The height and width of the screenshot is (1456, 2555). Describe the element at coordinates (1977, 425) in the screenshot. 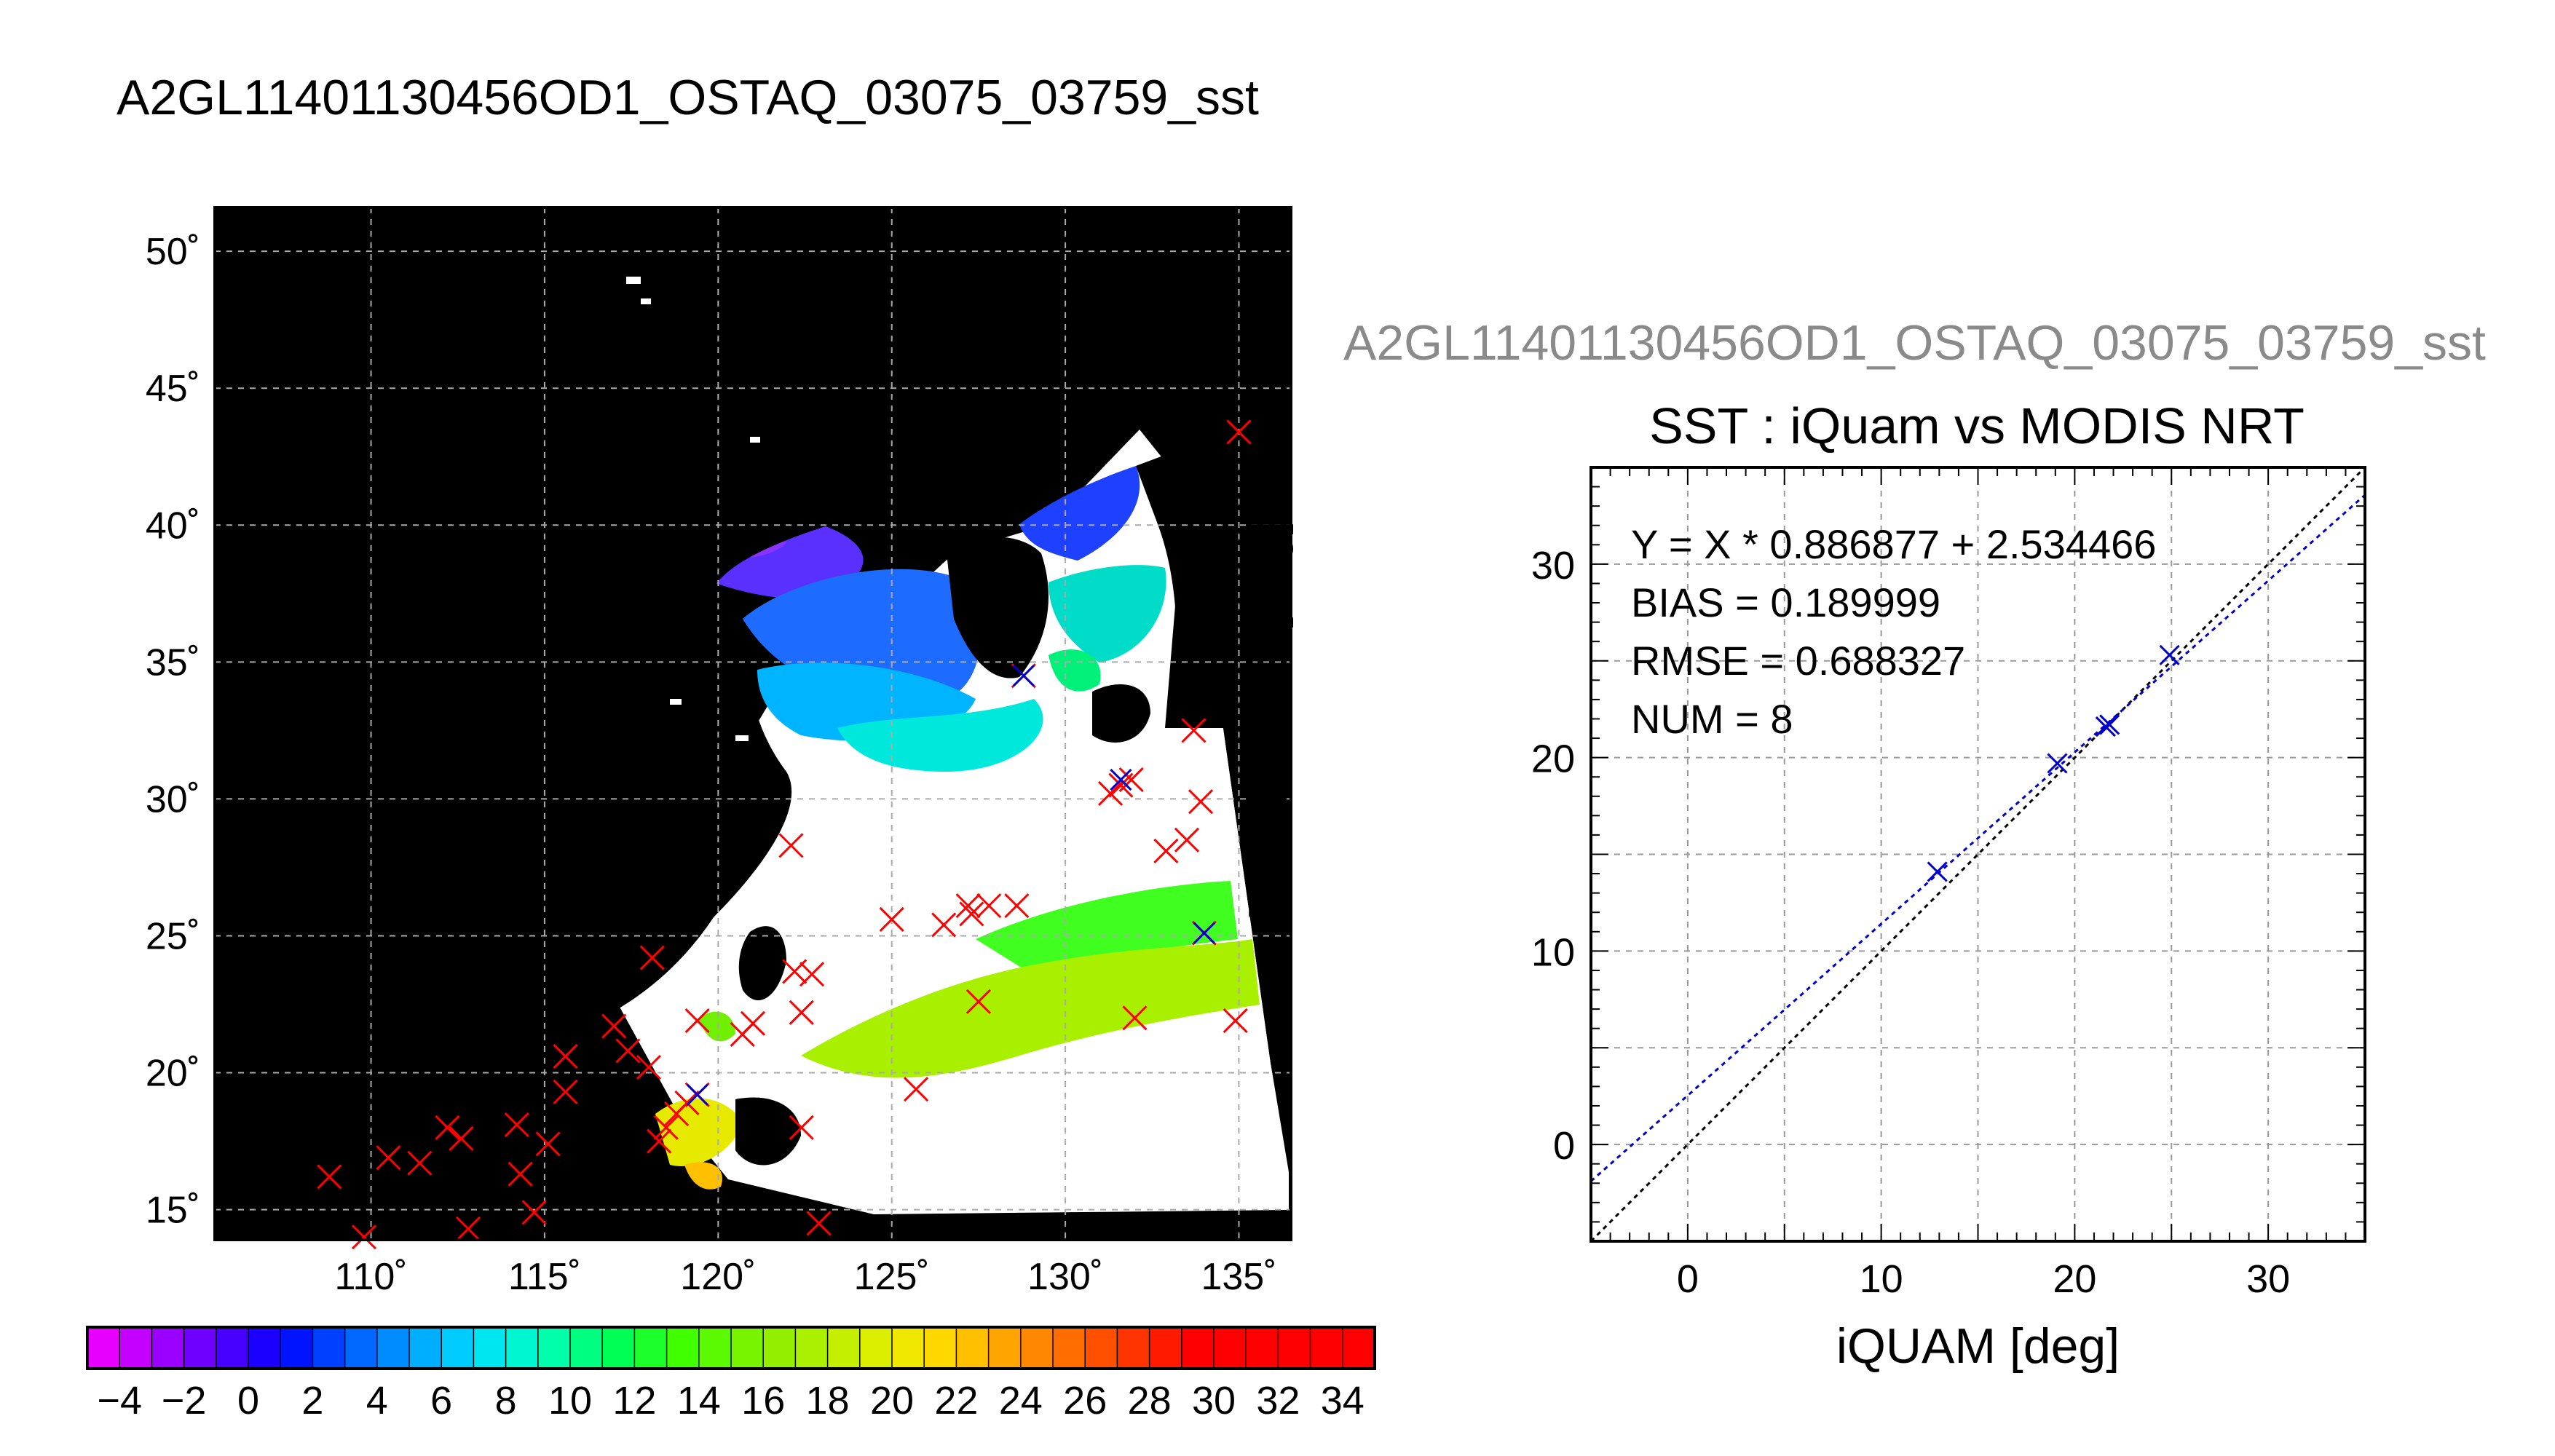

I see `scatter-title: SST : iQuam vs MODIS NRT` at that location.